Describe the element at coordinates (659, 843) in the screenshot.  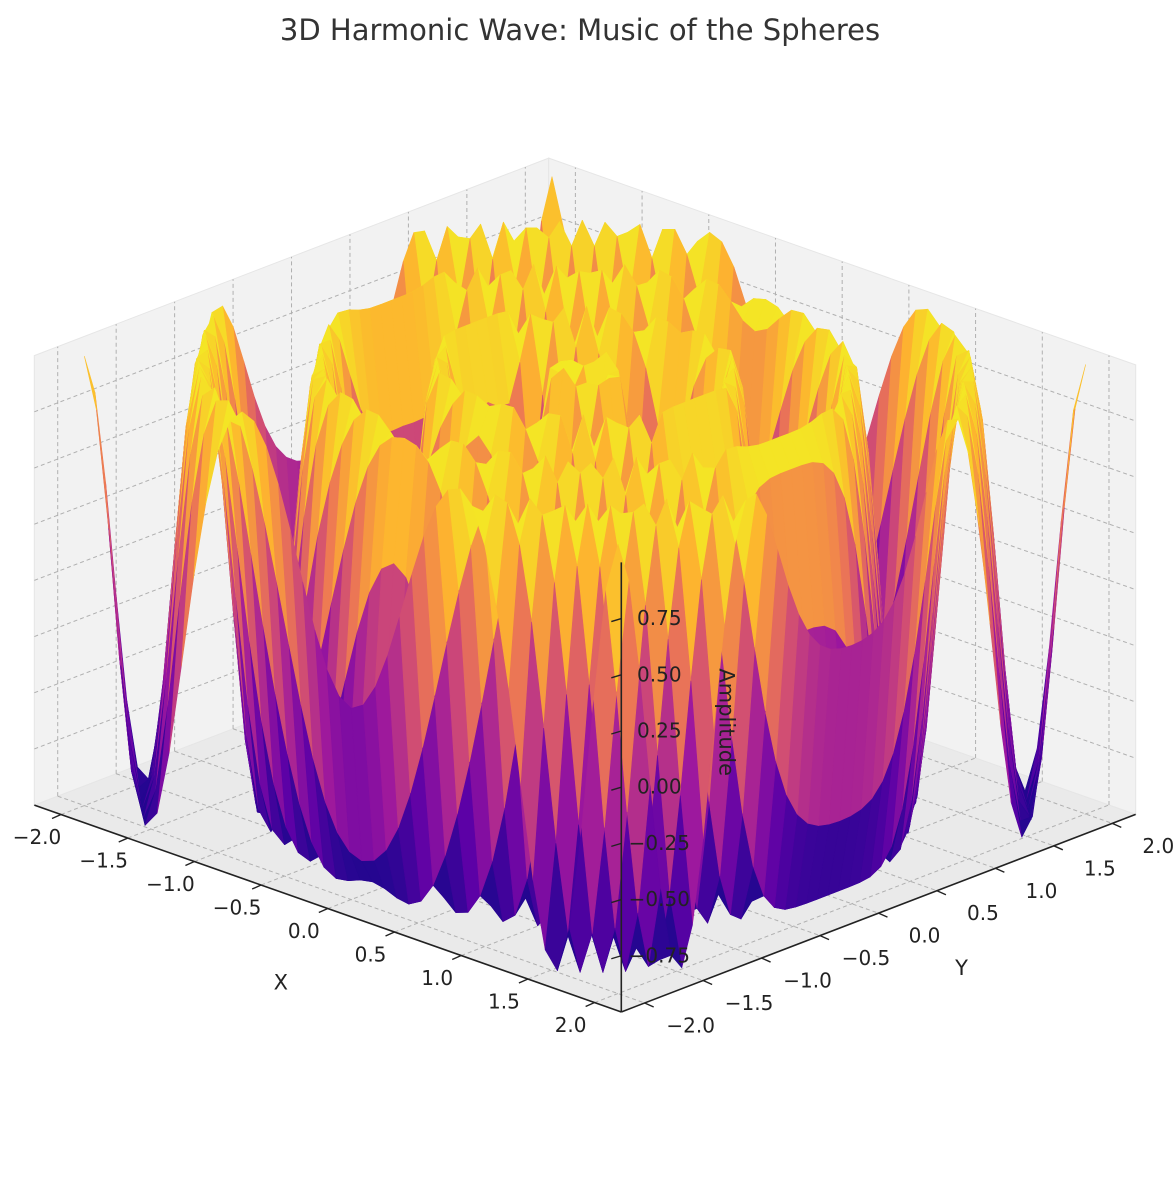
I see `z-tick-label: −0.25` at that location.